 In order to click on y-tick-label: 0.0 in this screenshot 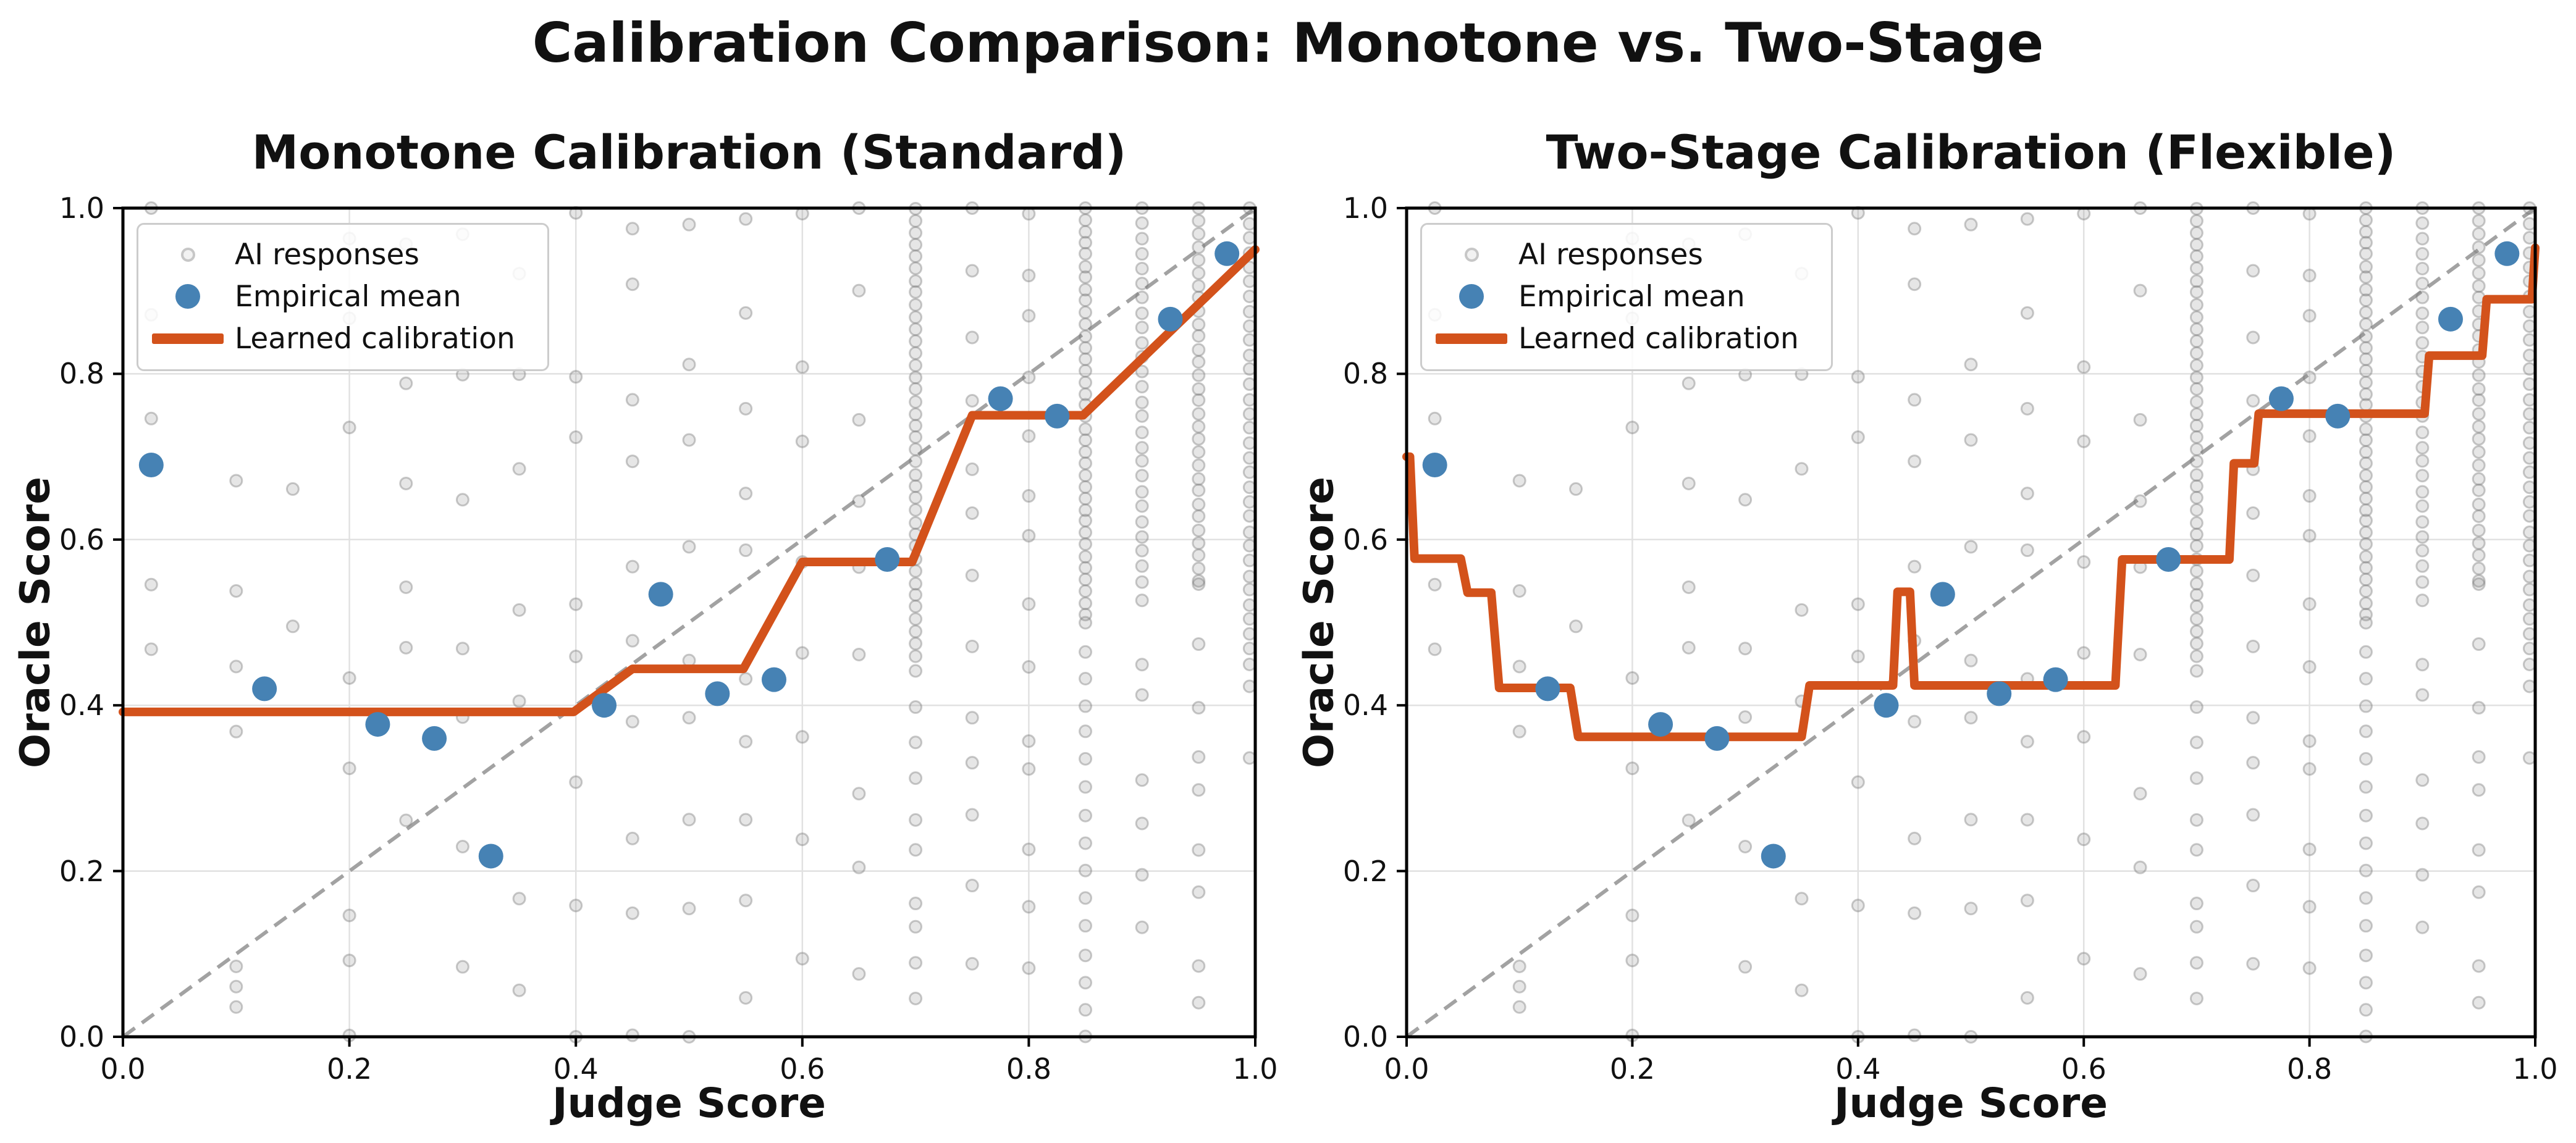, I will do `click(1365, 1036)`.